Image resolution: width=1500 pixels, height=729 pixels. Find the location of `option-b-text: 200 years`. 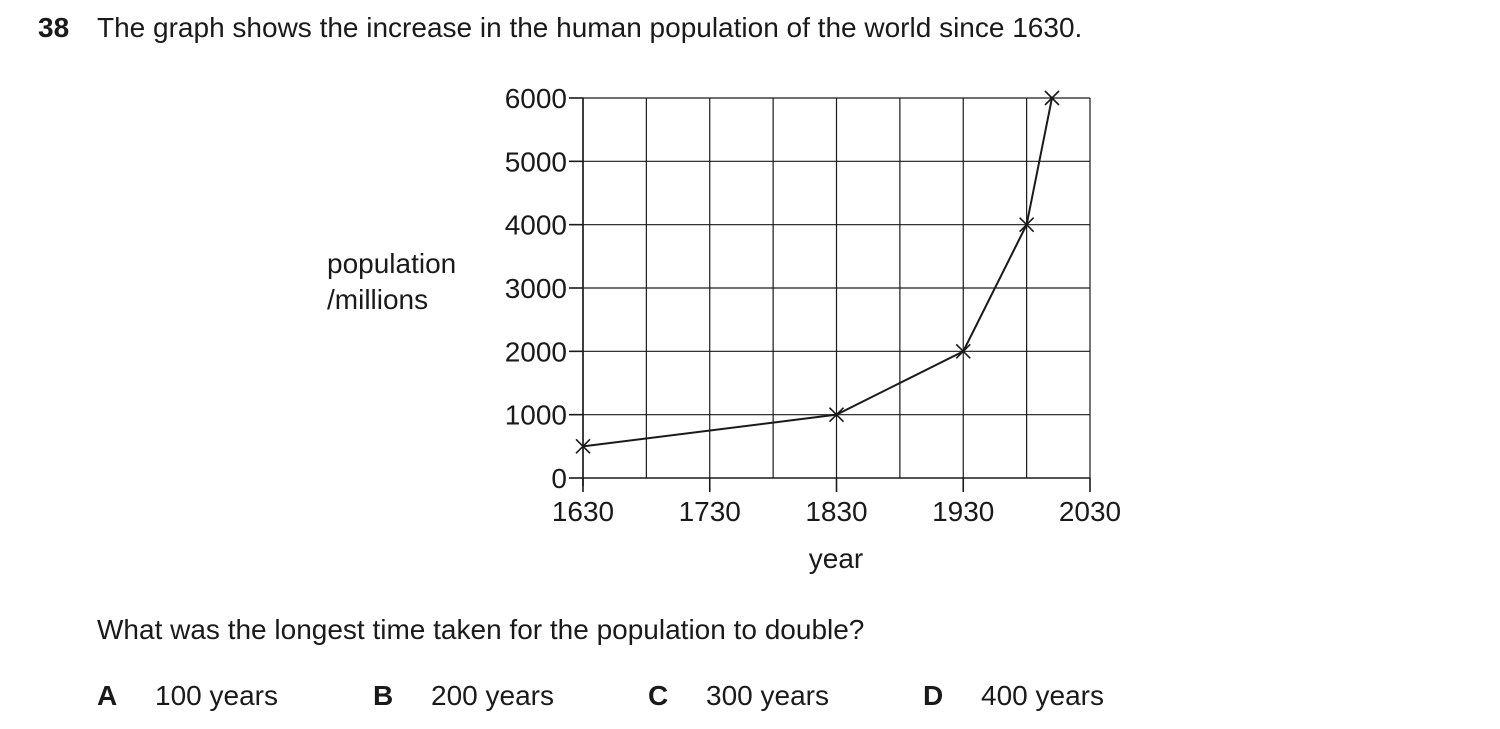

option-b-text: 200 years is located at coordinates (492, 695).